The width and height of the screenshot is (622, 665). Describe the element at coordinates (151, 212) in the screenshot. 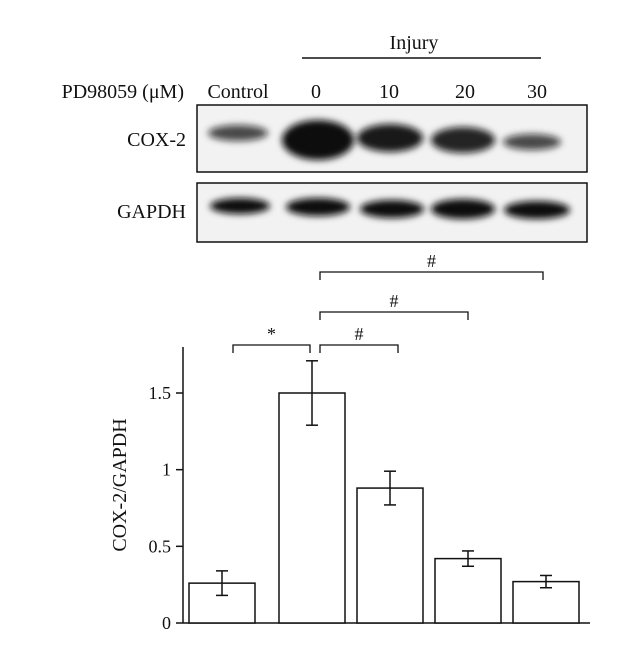

I see `row-label: GAPDH` at that location.